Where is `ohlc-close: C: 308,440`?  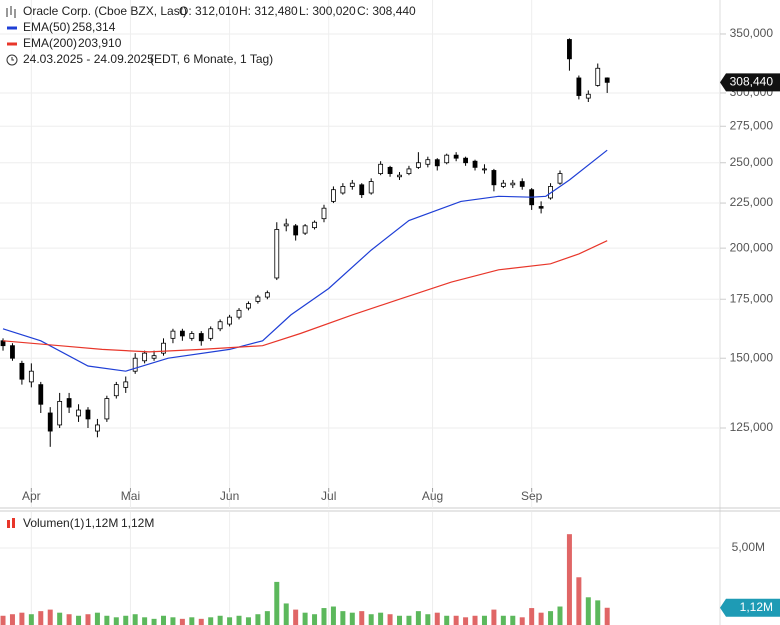 ohlc-close: C: 308,440 is located at coordinates (386, 11).